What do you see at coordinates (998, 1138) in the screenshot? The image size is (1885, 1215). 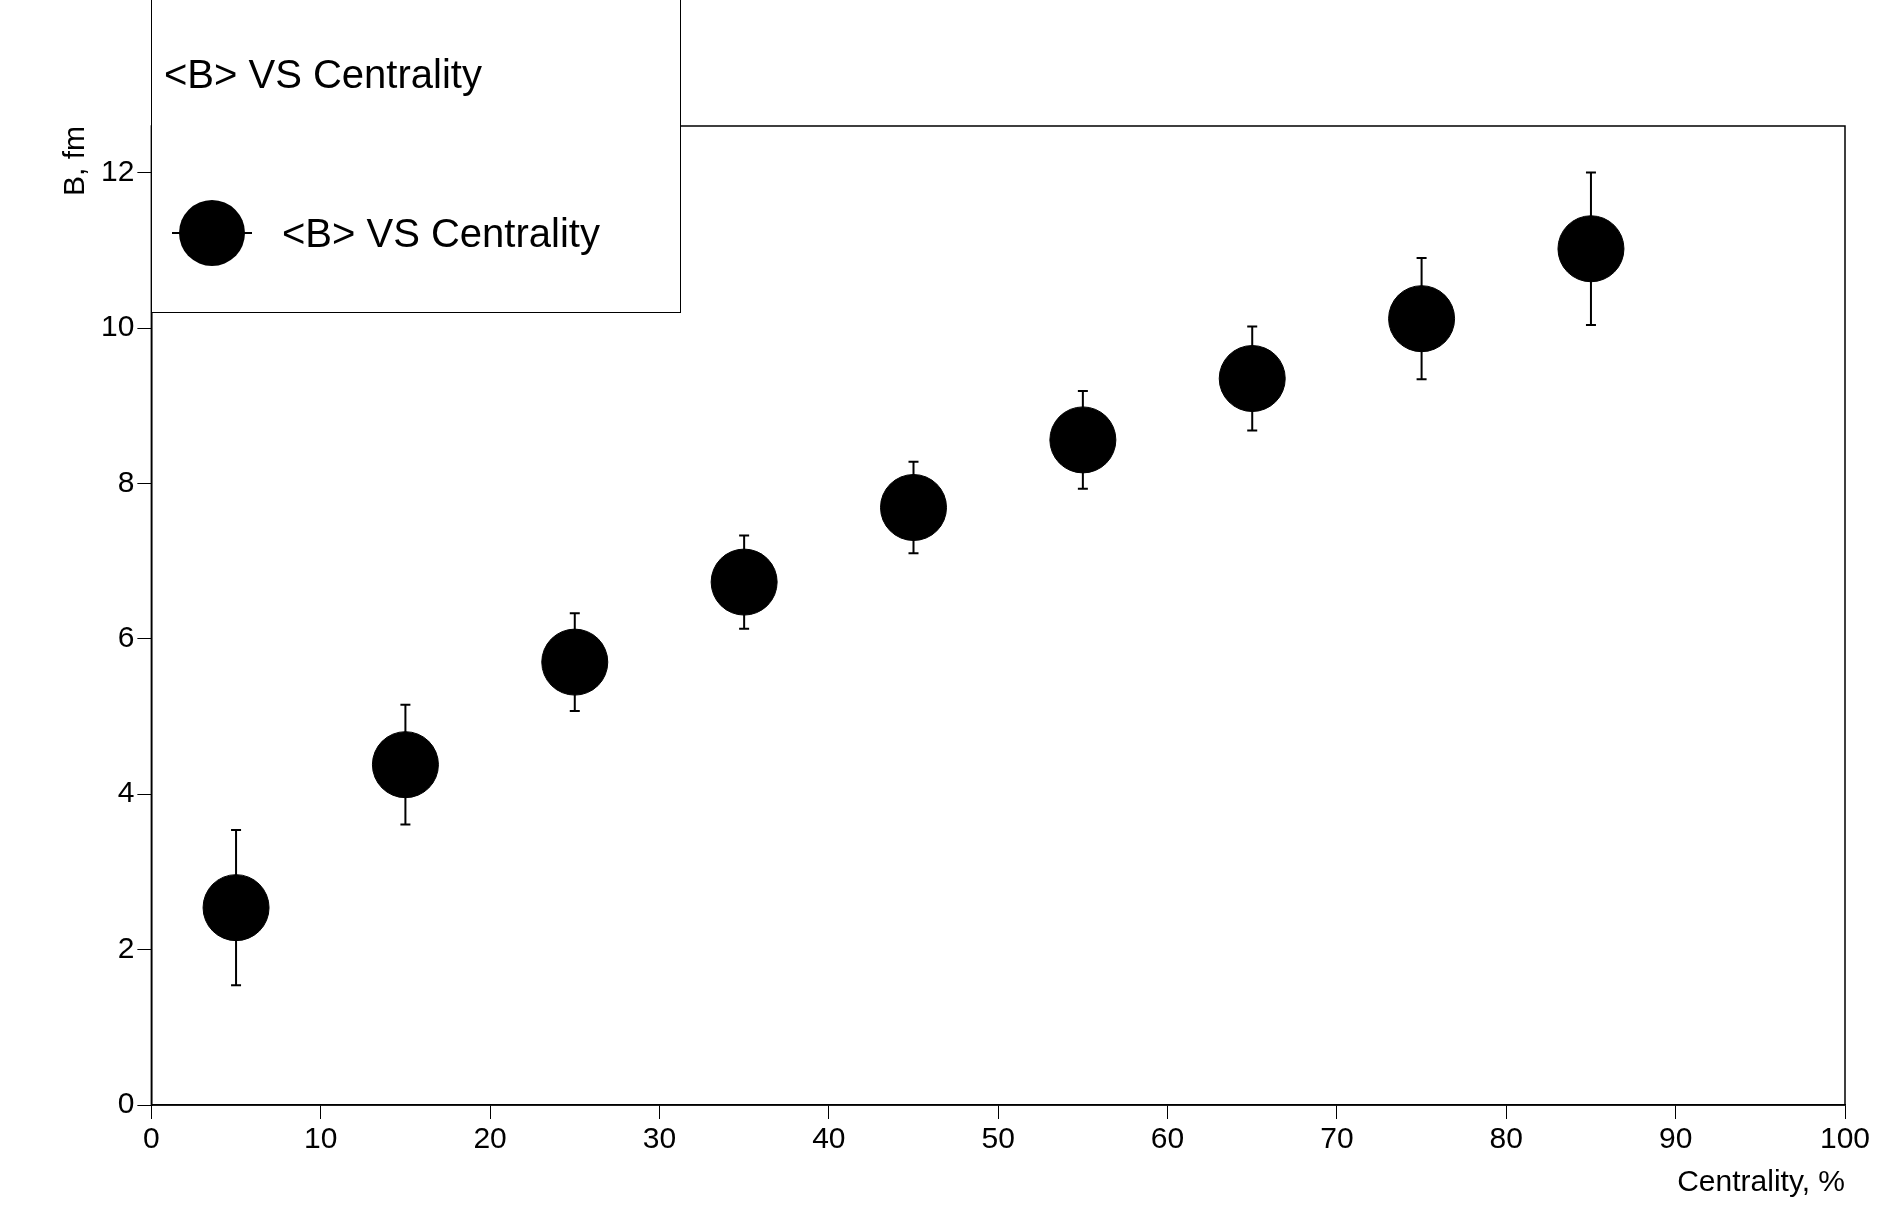 I see `x-tick-label: 50` at bounding box center [998, 1138].